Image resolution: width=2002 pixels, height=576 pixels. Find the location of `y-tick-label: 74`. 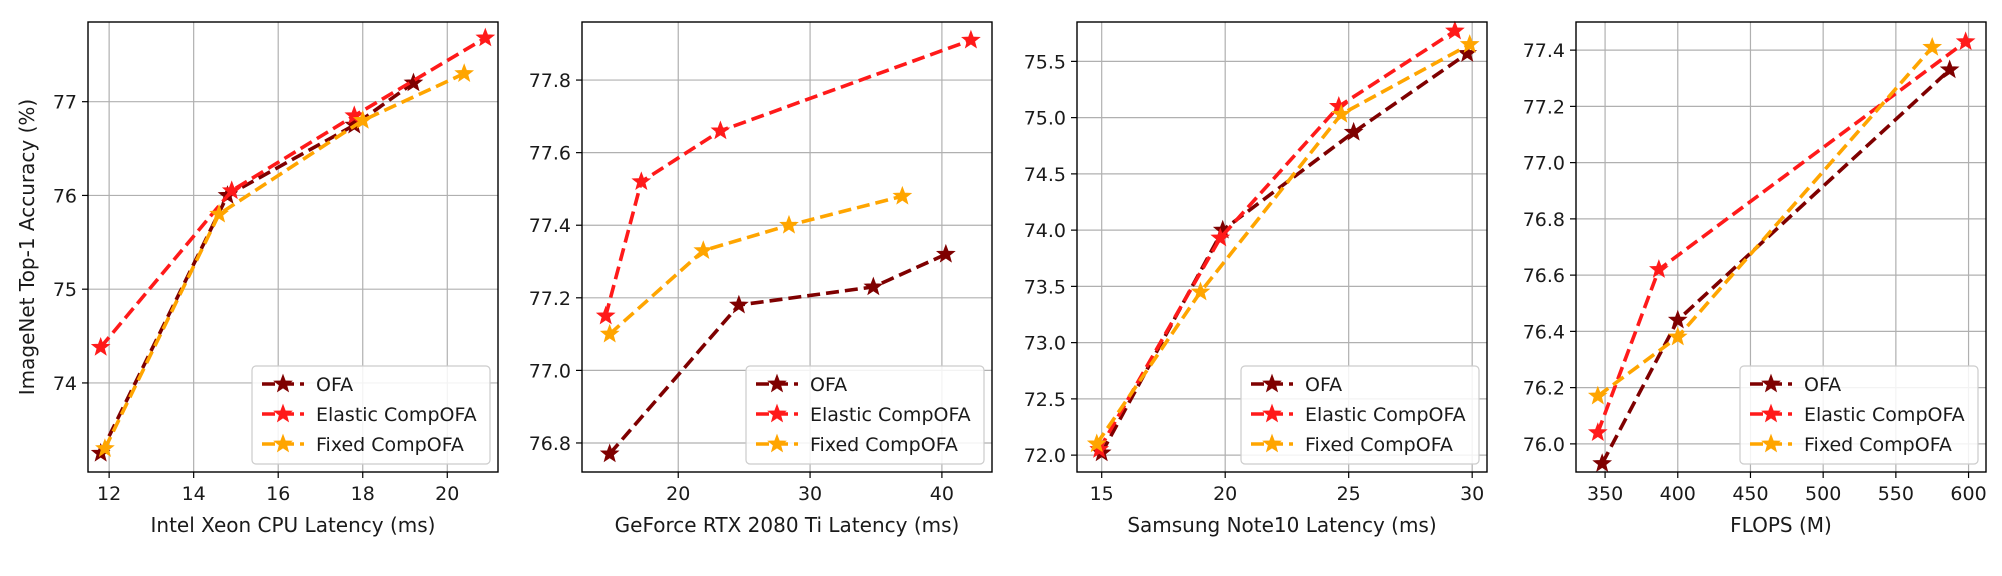

y-tick-label: 74 is located at coordinates (65, 384).